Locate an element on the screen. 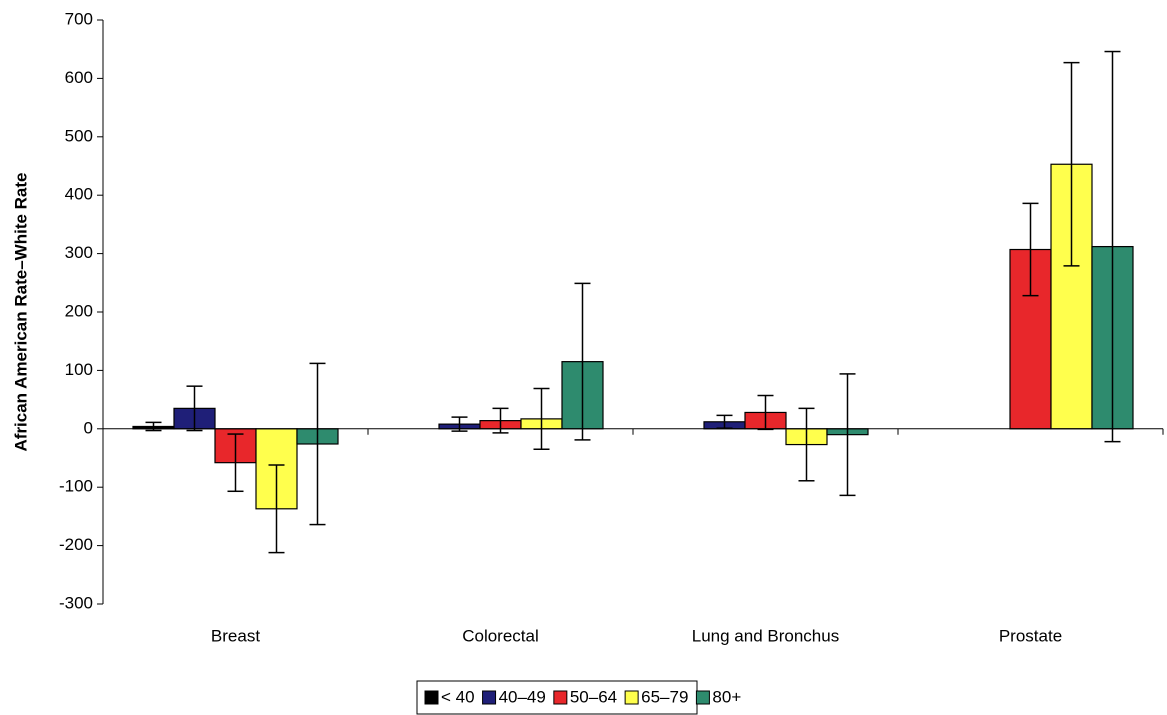 The height and width of the screenshot is (715, 1167). y-axis-title: African American Rate–White Rate is located at coordinates (20, 311).